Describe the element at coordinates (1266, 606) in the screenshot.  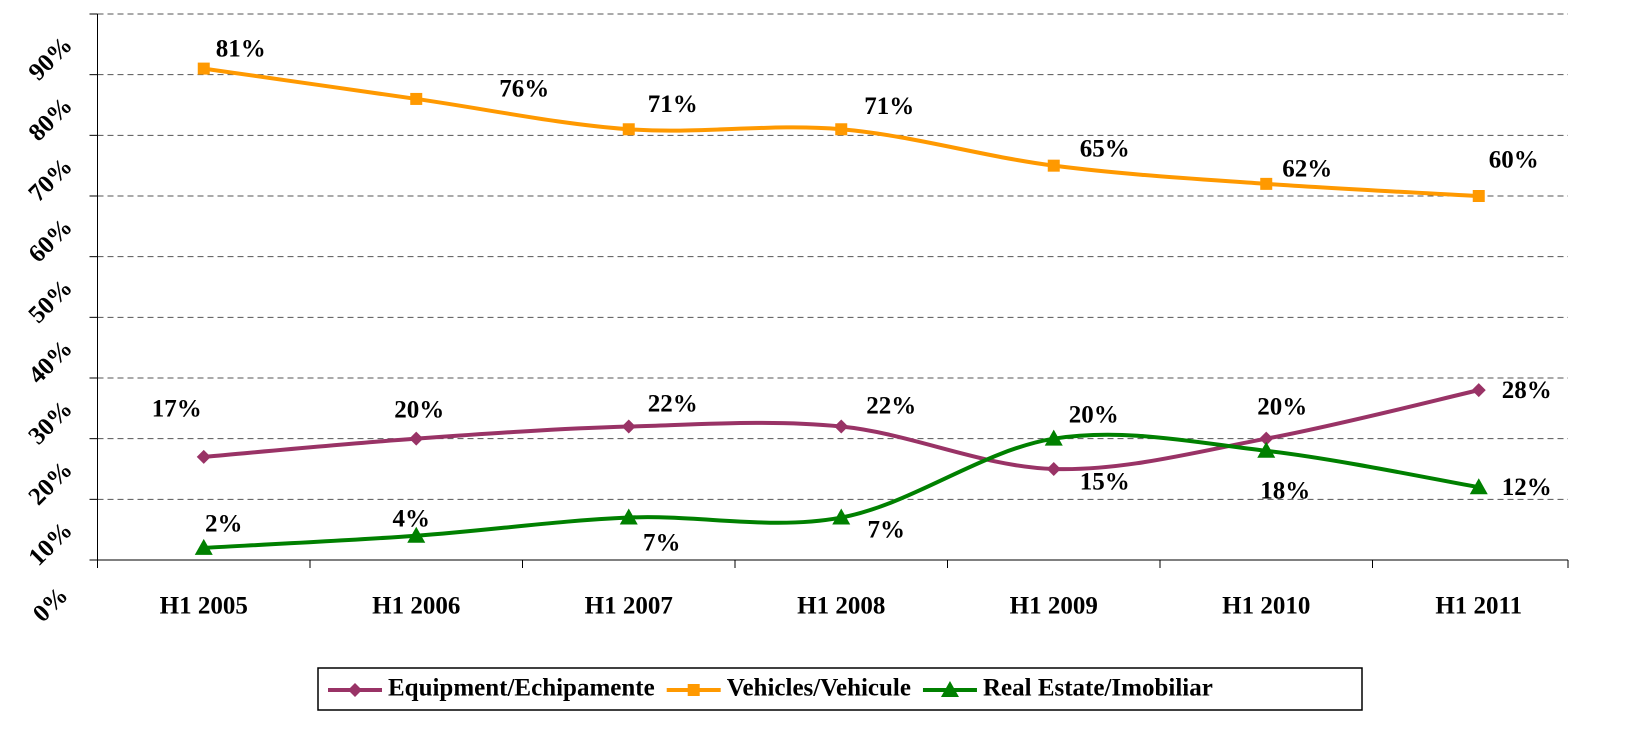
I see `x-tick-label: H1 2010` at that location.